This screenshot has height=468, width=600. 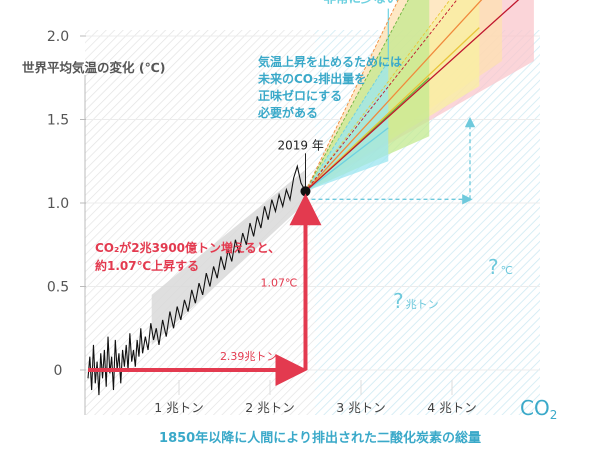 I want to click on red-note-line-1: CO₂が2兆3900億トン増えると、, so click(x=187, y=247).